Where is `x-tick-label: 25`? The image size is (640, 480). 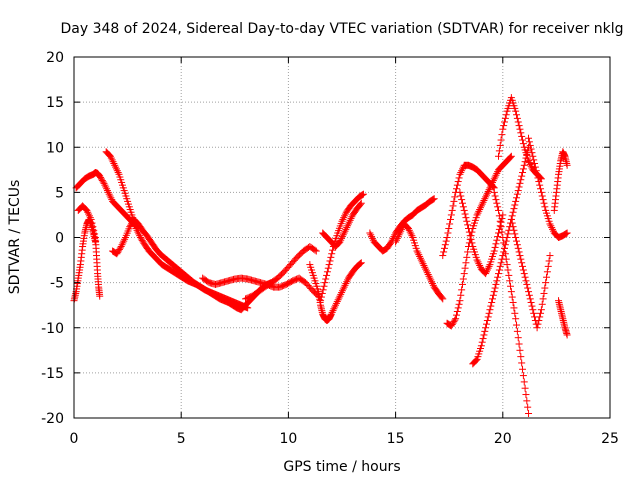 x-tick-label: 25 is located at coordinates (610, 439).